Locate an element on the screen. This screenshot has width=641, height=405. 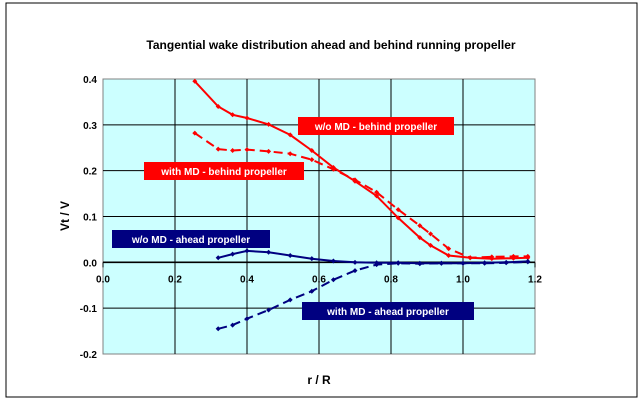
annotation-text: w/o MD - behind propeller is located at coordinates (375, 127).